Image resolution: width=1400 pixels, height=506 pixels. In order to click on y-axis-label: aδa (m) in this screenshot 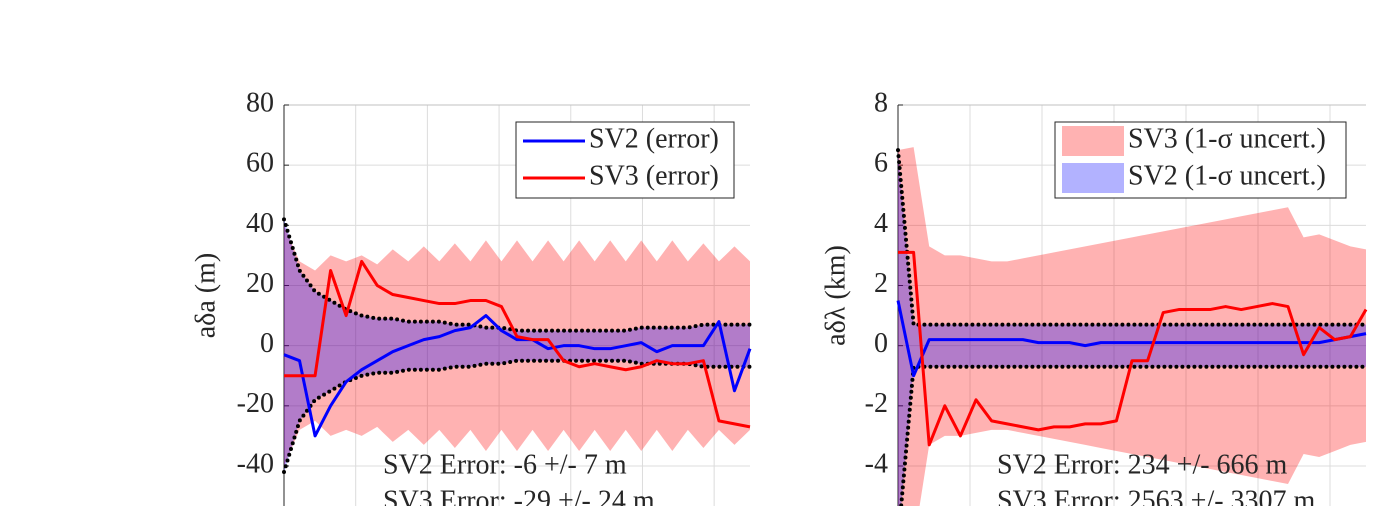, I will do `click(205, 295)`.